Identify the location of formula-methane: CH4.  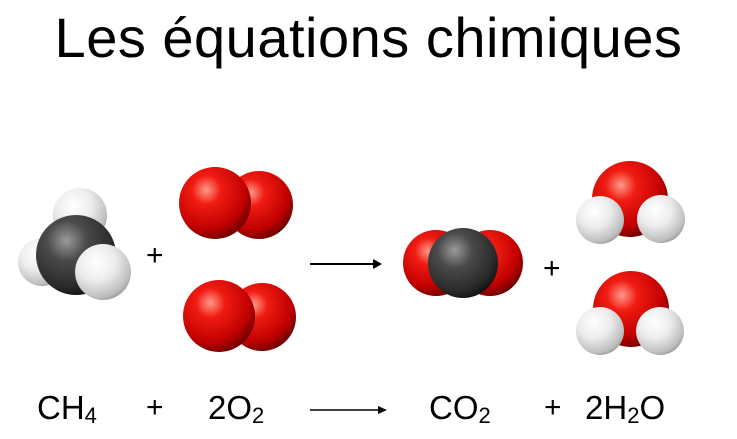
(67, 408).